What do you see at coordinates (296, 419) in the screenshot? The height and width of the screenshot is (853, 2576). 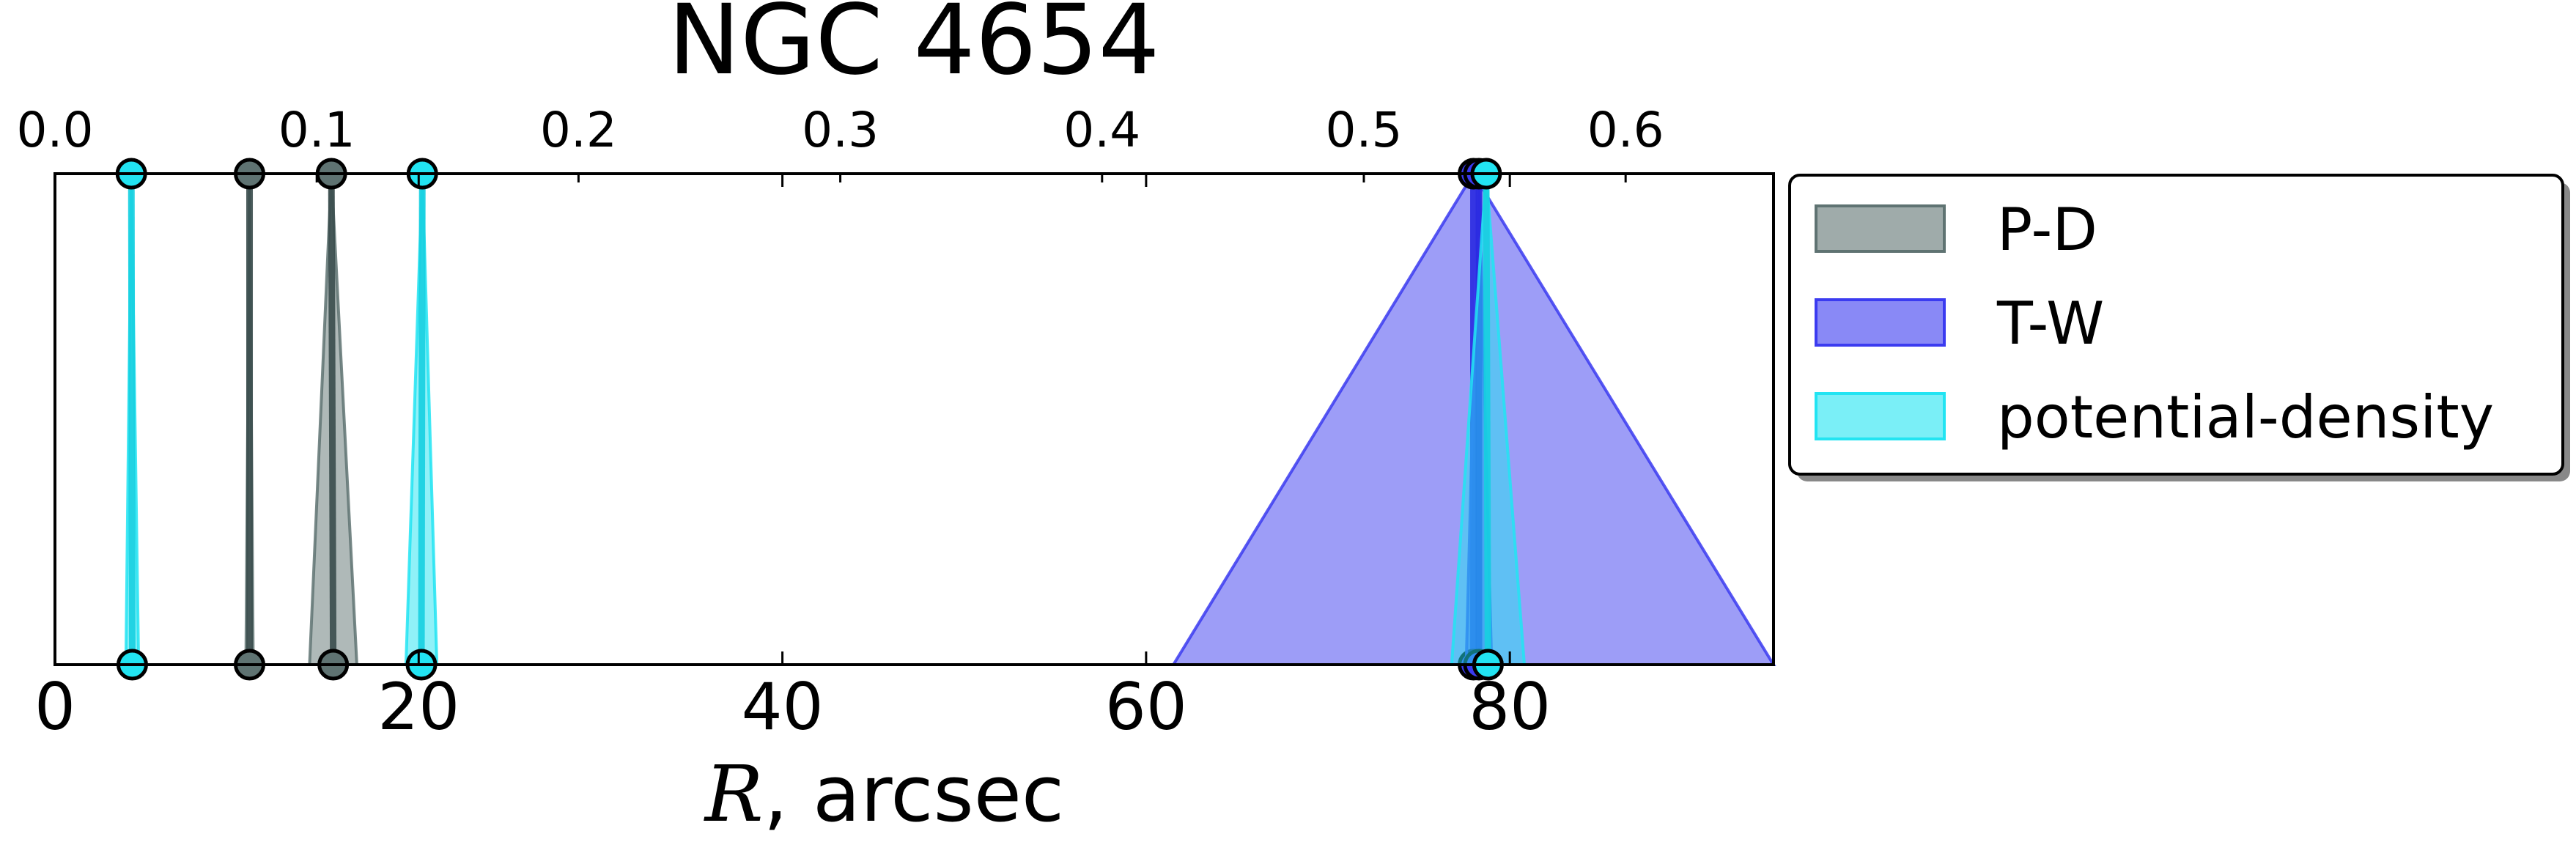 I see `series-p-d` at bounding box center [296, 419].